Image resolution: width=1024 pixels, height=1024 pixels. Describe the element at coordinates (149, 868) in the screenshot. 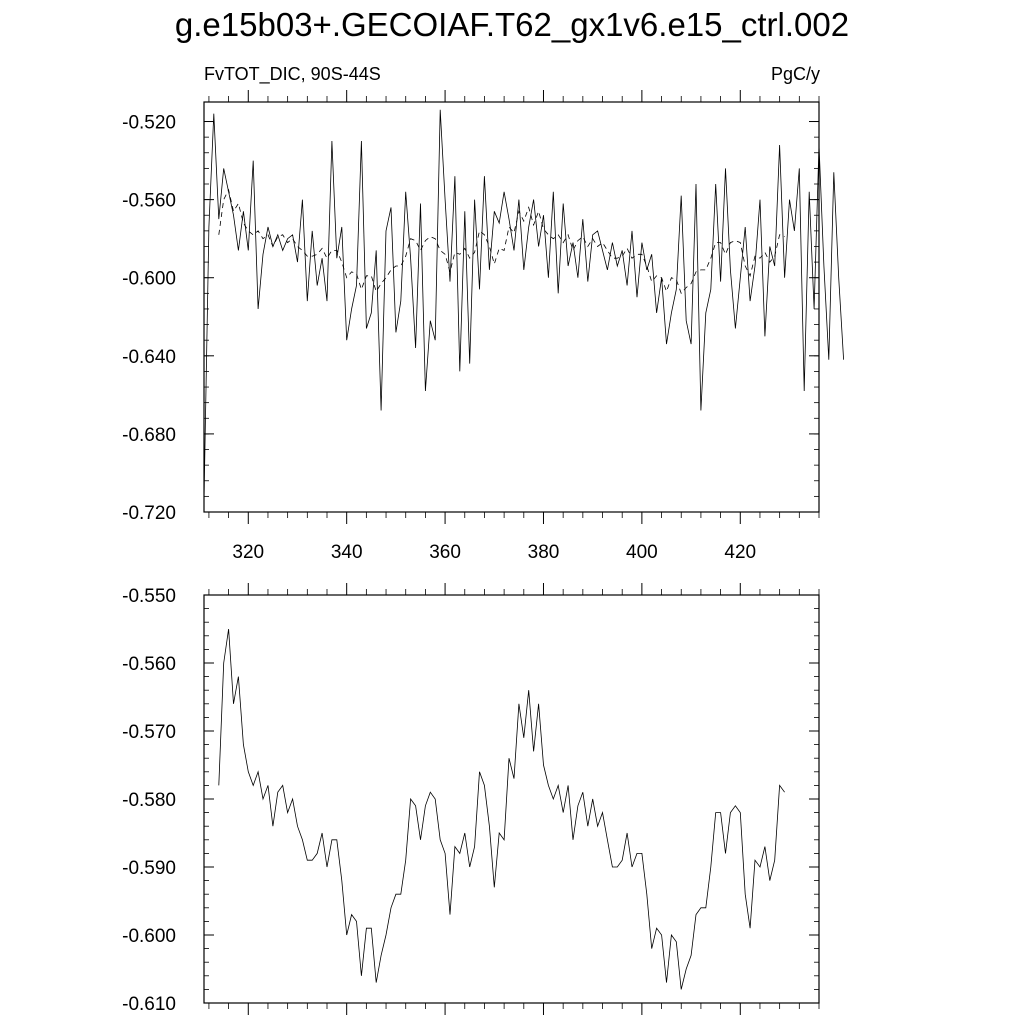

I see `y-tick-label: -0.590` at that location.